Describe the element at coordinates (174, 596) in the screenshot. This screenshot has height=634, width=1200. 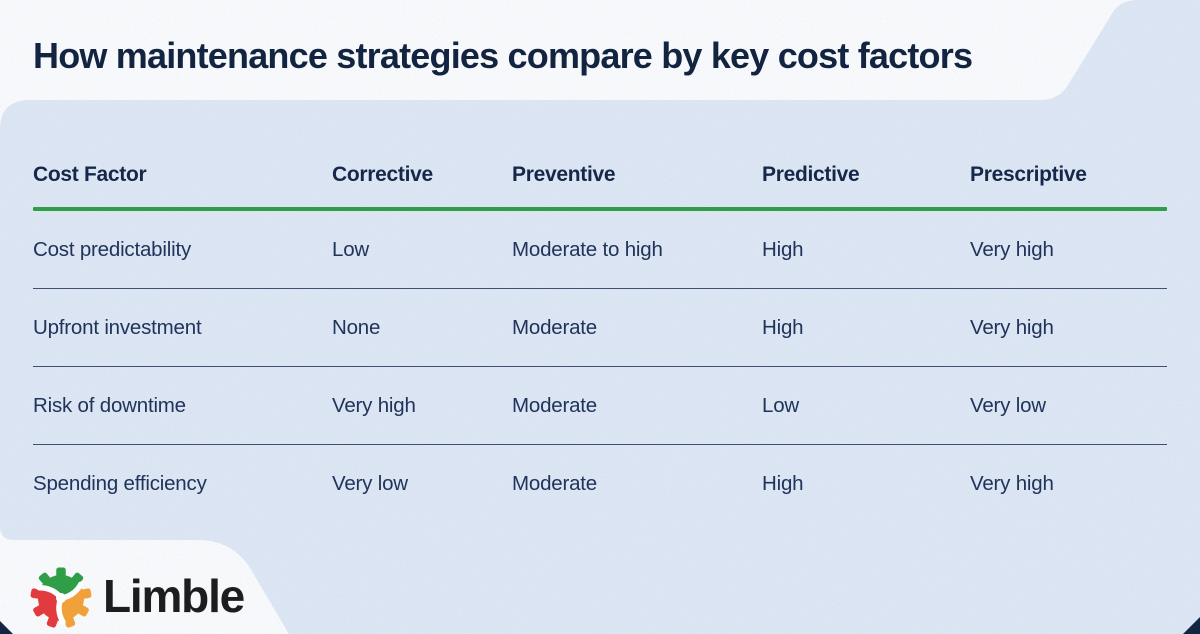
I see `limble-wordmark: Limble` at that location.